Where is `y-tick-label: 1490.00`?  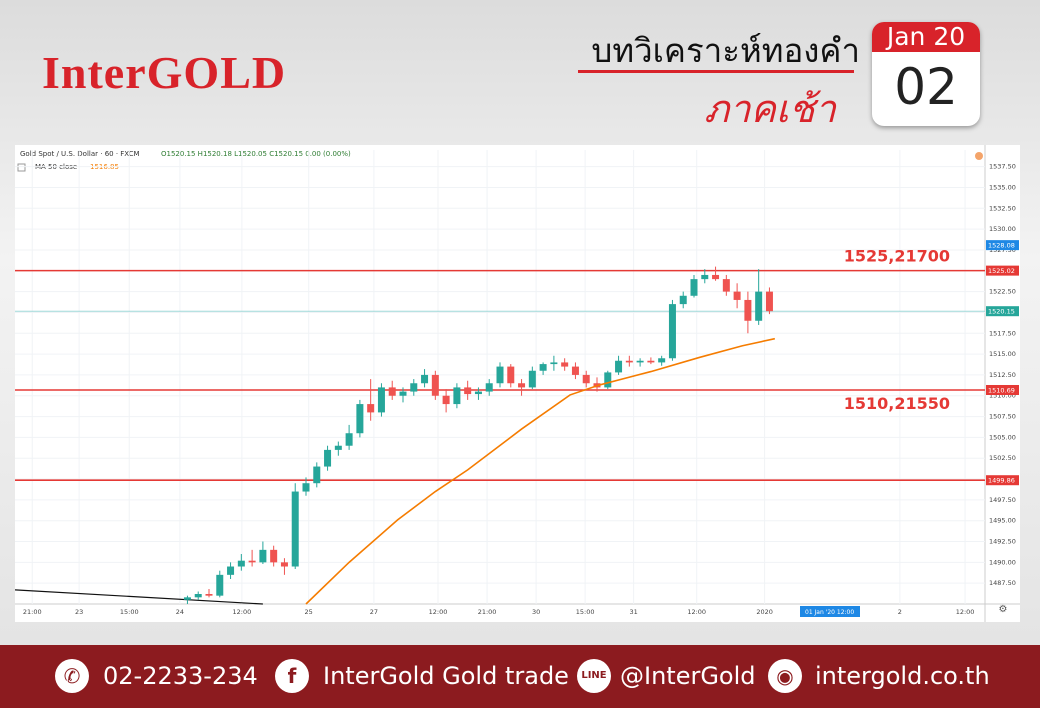
y-tick-label: 1490.00 is located at coordinates (1002, 562).